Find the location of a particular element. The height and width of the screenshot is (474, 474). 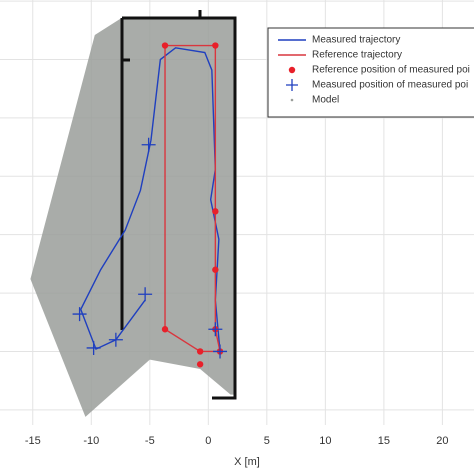

x-tick-label: -15 is located at coordinates (33, 441).